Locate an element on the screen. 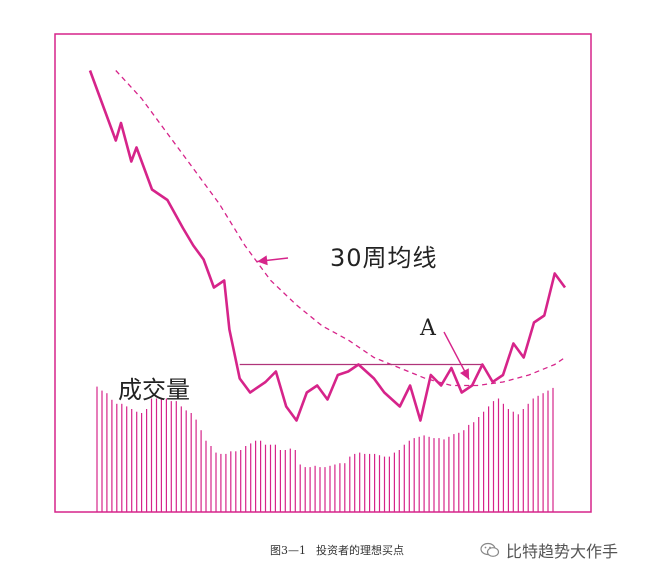 The height and width of the screenshot is (576, 647). figure-caption: 图3—1 投资者的理想买点 is located at coordinates (337, 550).